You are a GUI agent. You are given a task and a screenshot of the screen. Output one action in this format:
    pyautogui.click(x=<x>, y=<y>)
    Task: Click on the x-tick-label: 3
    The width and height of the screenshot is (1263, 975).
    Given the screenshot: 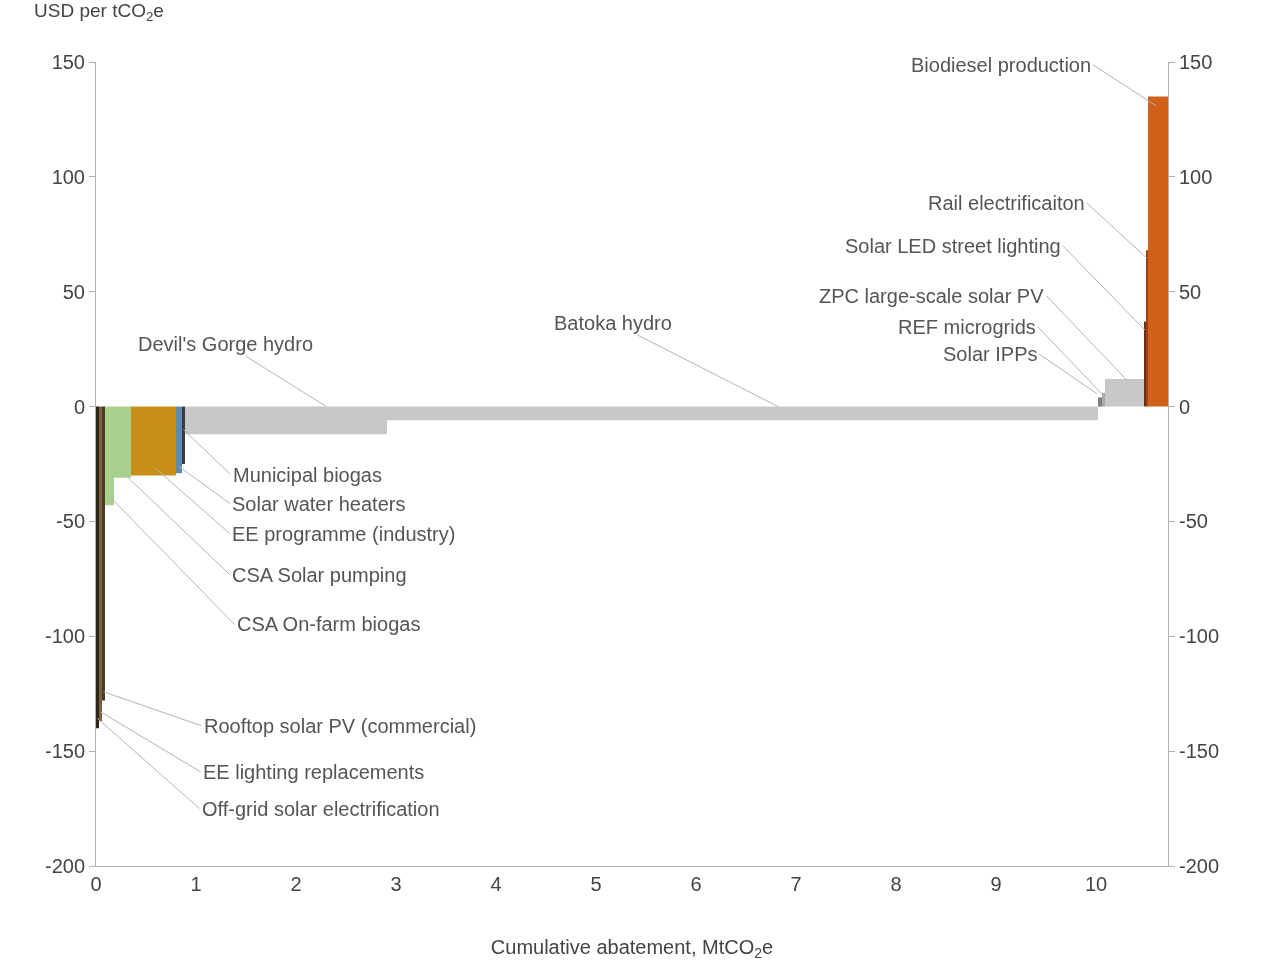 What is the action you would take?
    pyautogui.click(x=396, y=884)
    